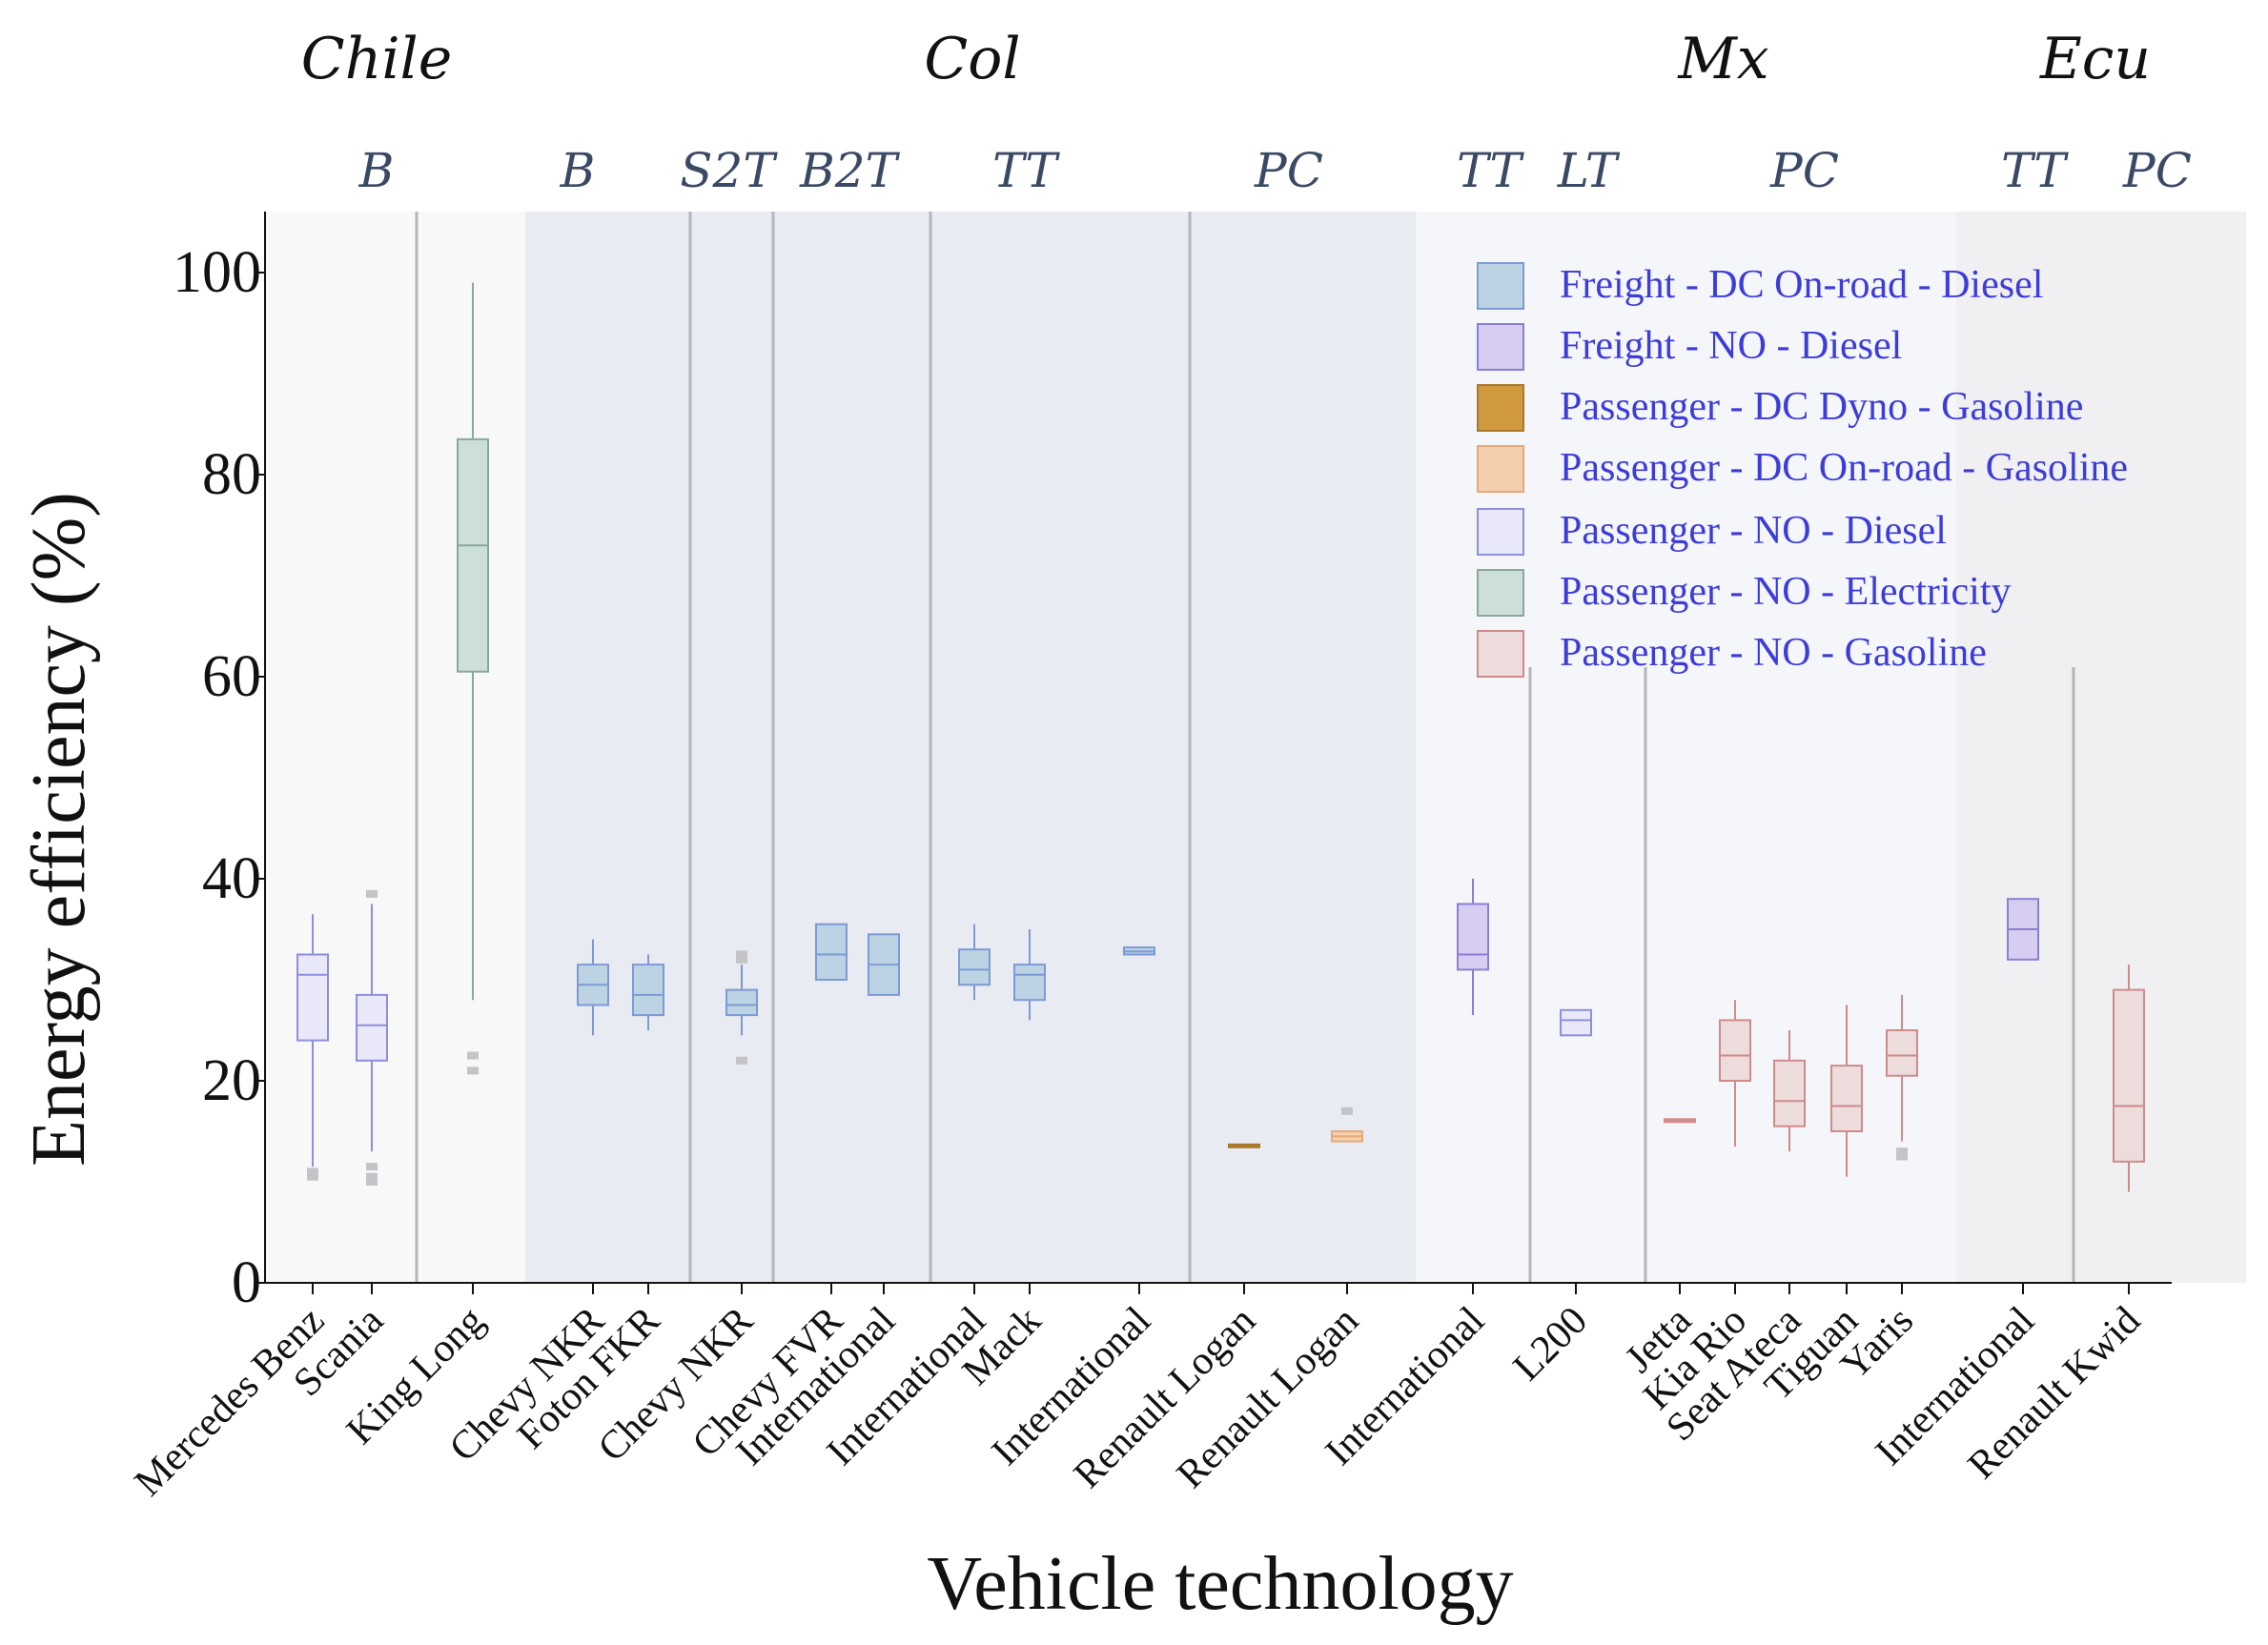  I want to click on legend-label: Freight - DC On-road - Diesel, so click(1801, 285).